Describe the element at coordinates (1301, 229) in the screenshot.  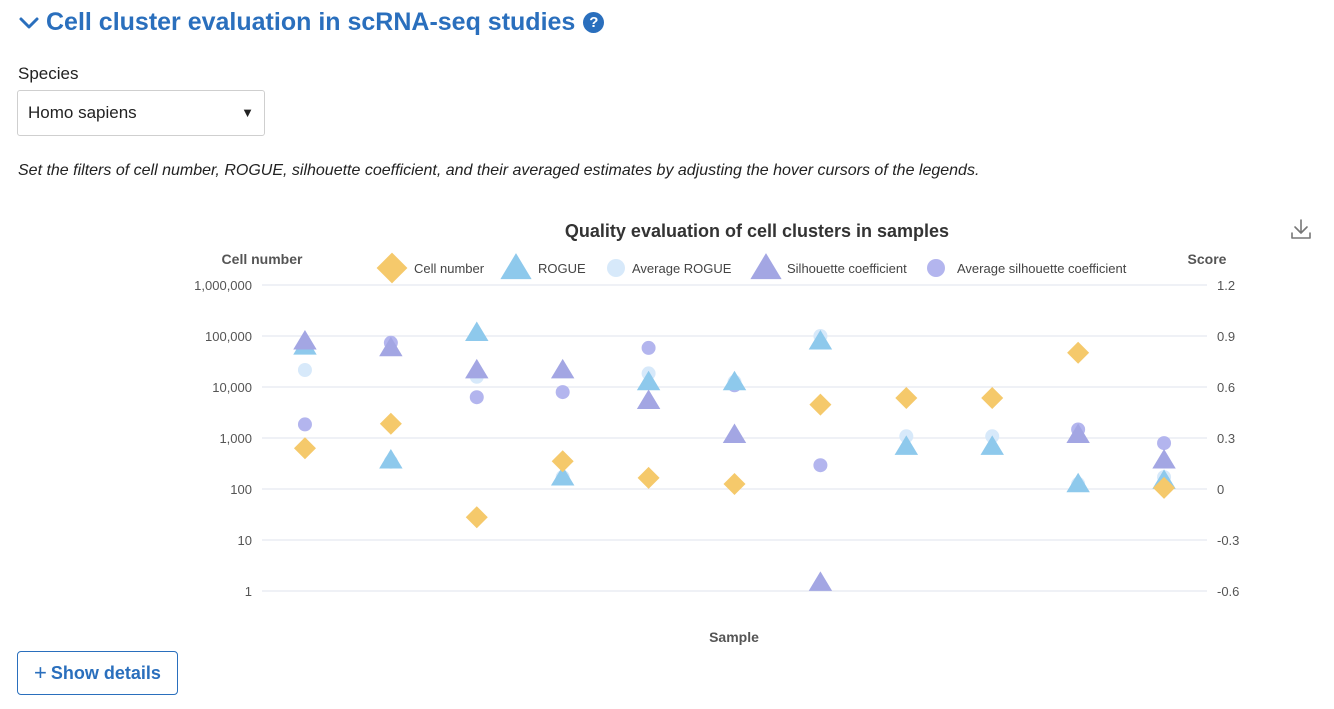
I see `download-icon` at that location.